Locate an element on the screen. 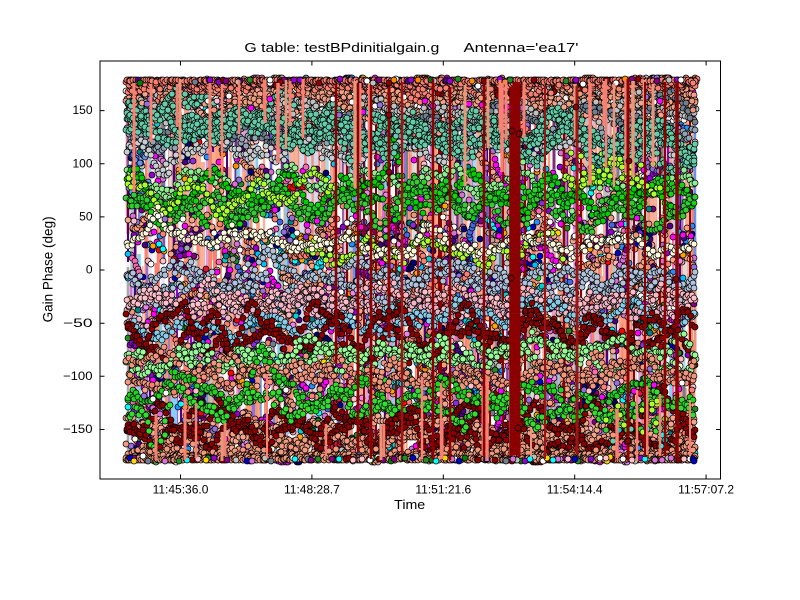  svg-text: Gain Phase (deg) is located at coordinates (48, 269).